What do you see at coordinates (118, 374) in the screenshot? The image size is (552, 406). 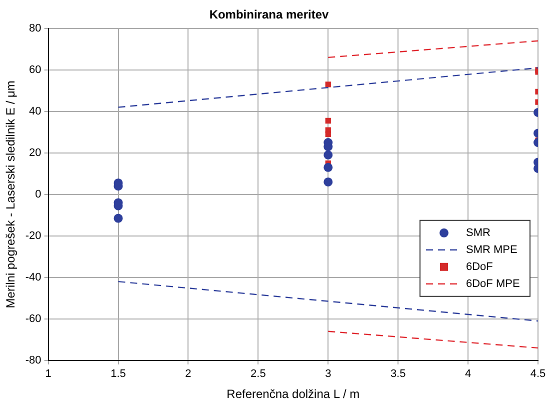 I see `x-tick-label: 1.5` at bounding box center [118, 374].